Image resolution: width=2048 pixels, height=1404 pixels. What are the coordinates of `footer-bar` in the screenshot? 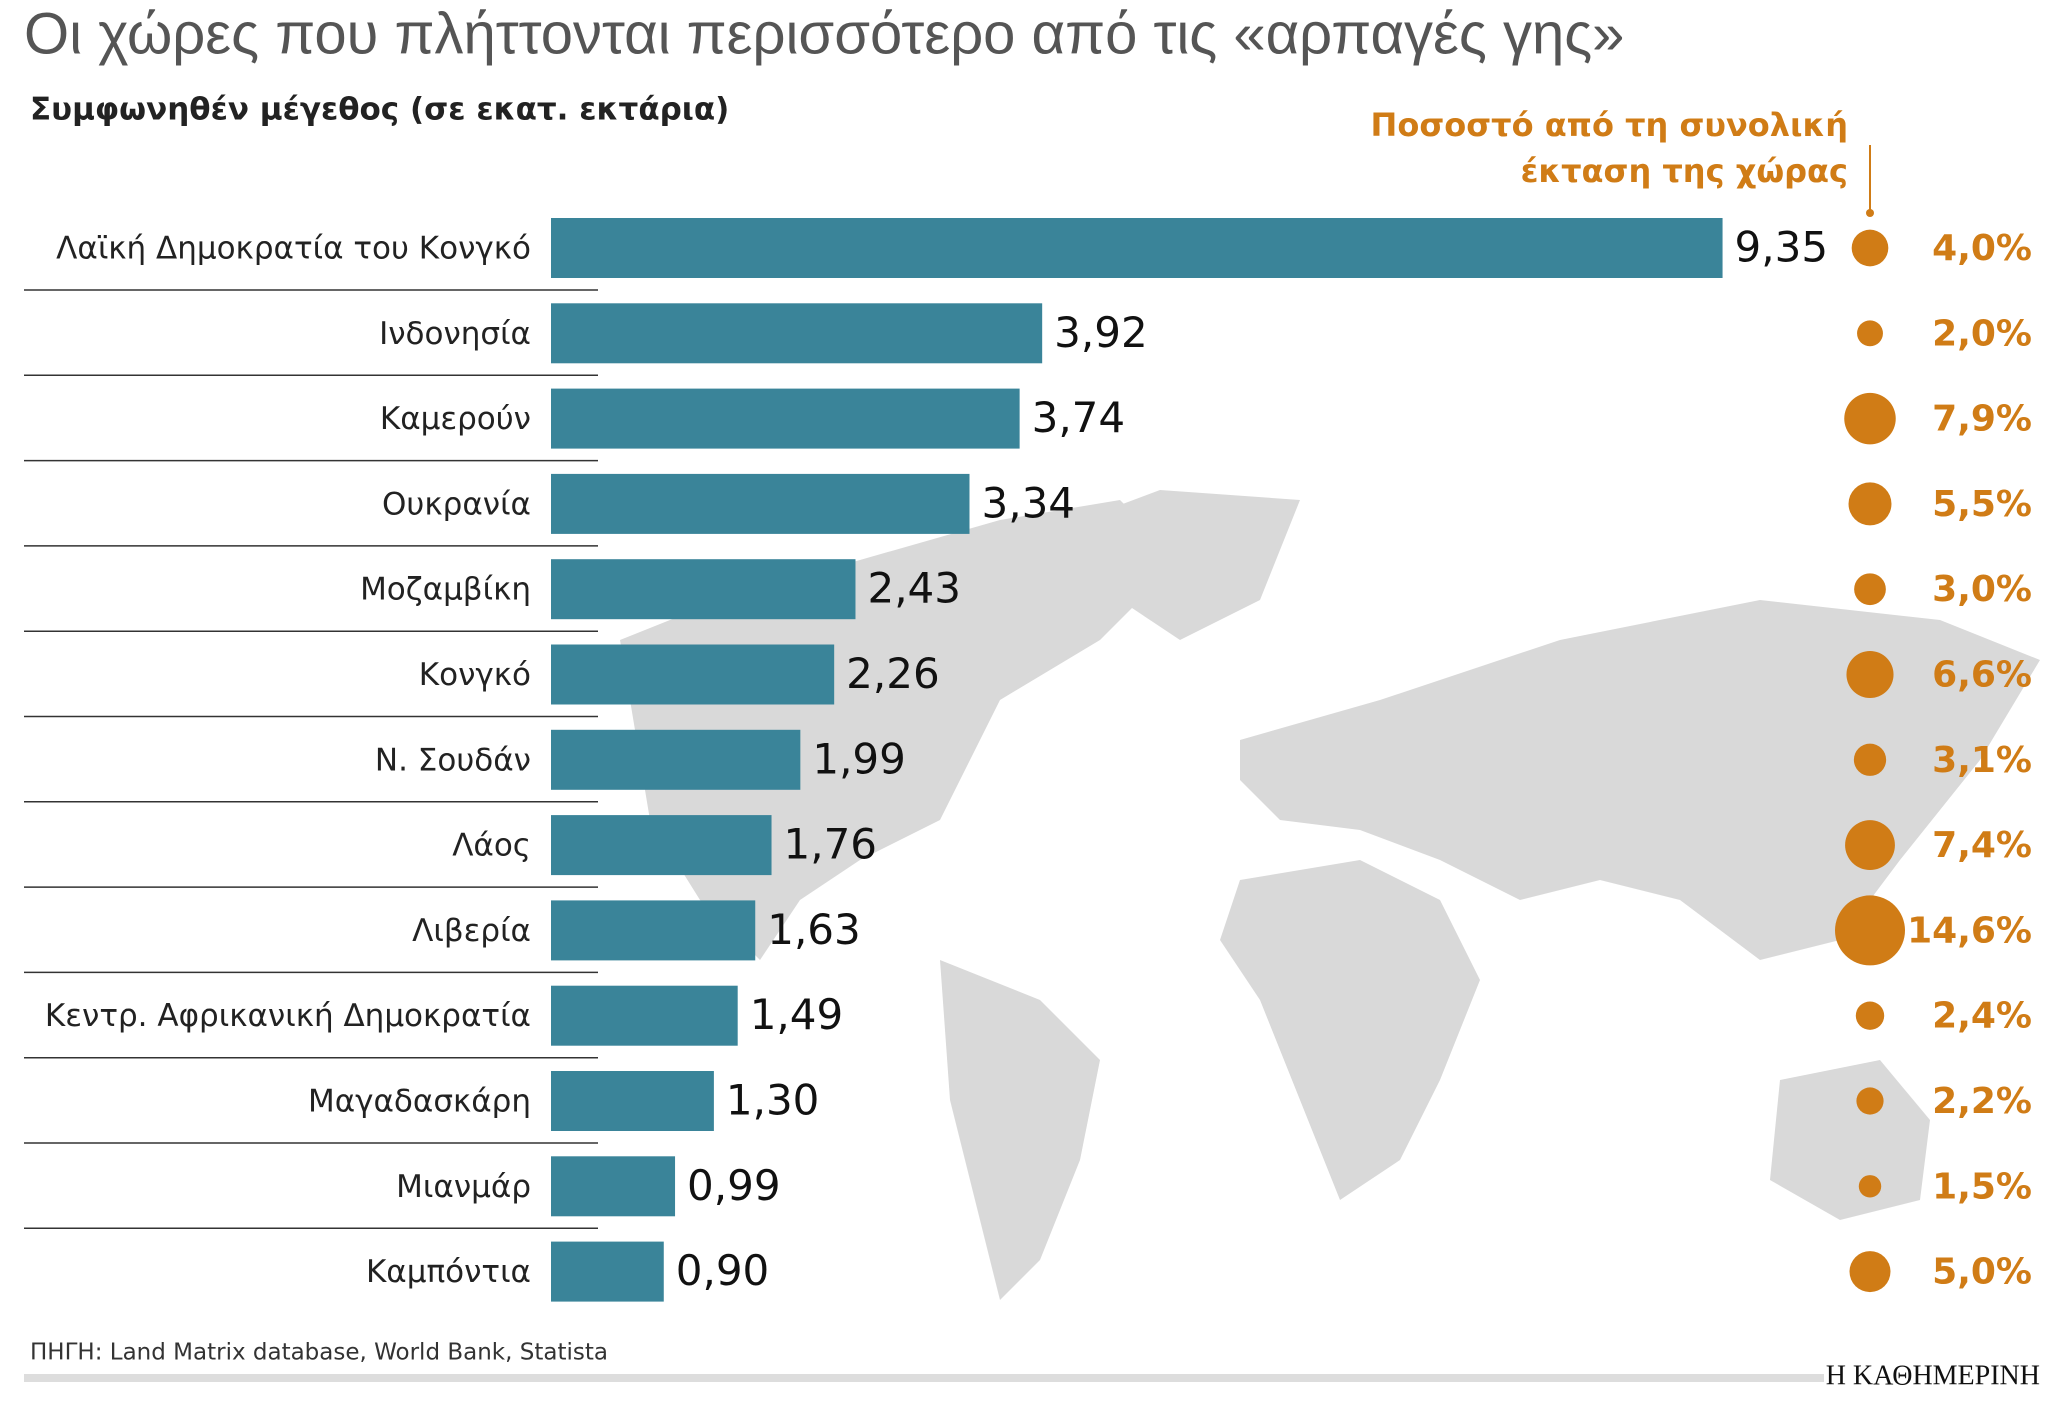 It's located at (924, 1378).